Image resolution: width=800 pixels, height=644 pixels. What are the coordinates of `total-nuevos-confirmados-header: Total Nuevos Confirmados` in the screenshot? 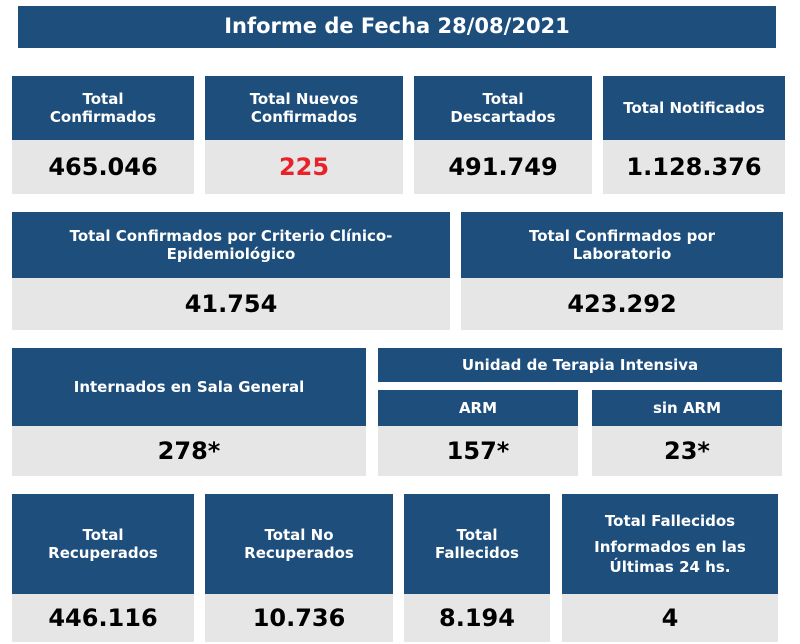 It's located at (304, 108).